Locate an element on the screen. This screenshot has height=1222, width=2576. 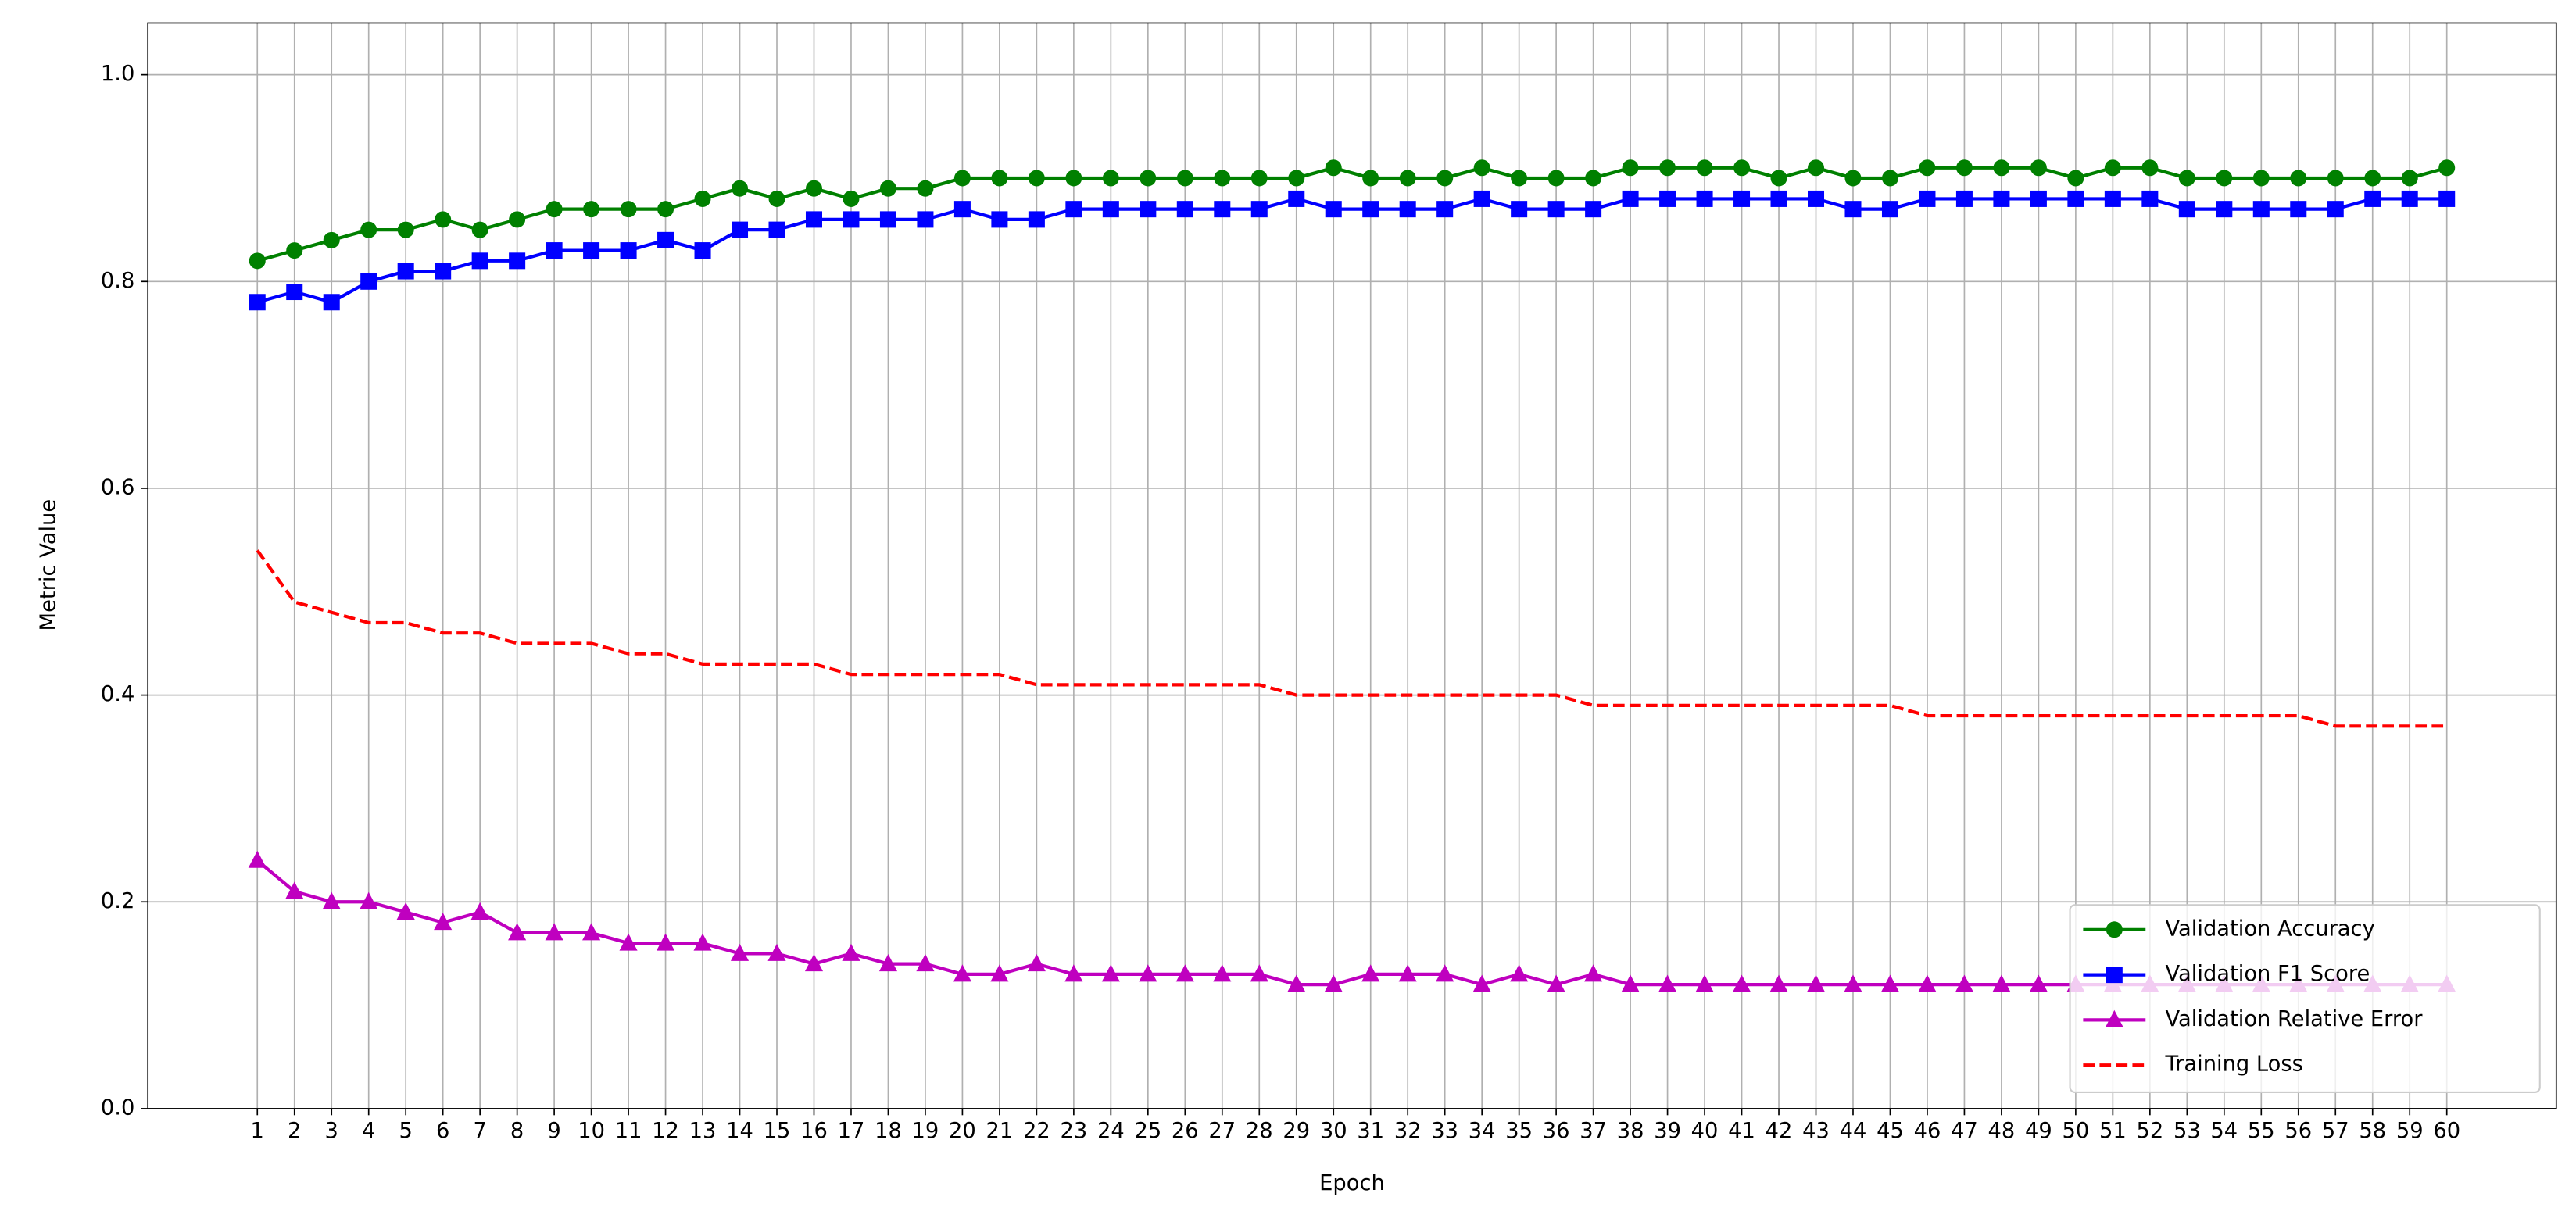
x-tick-label: 37 is located at coordinates (1593, 1131).